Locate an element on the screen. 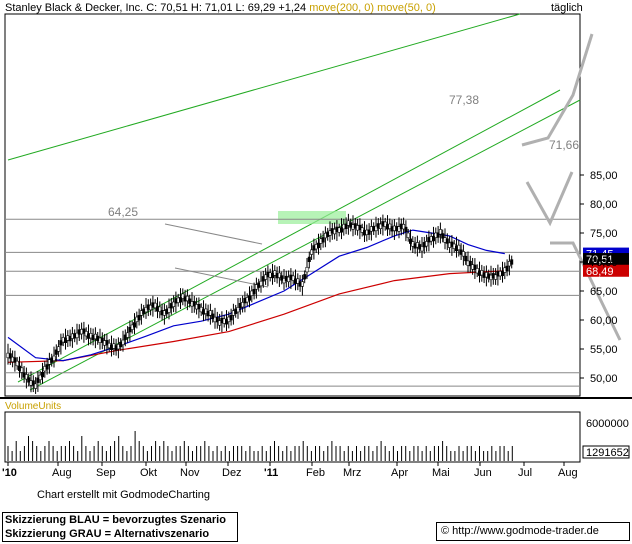 This screenshot has height=544, width=632. url-text: http://www.godmode-trader.de is located at coordinates (525, 531).